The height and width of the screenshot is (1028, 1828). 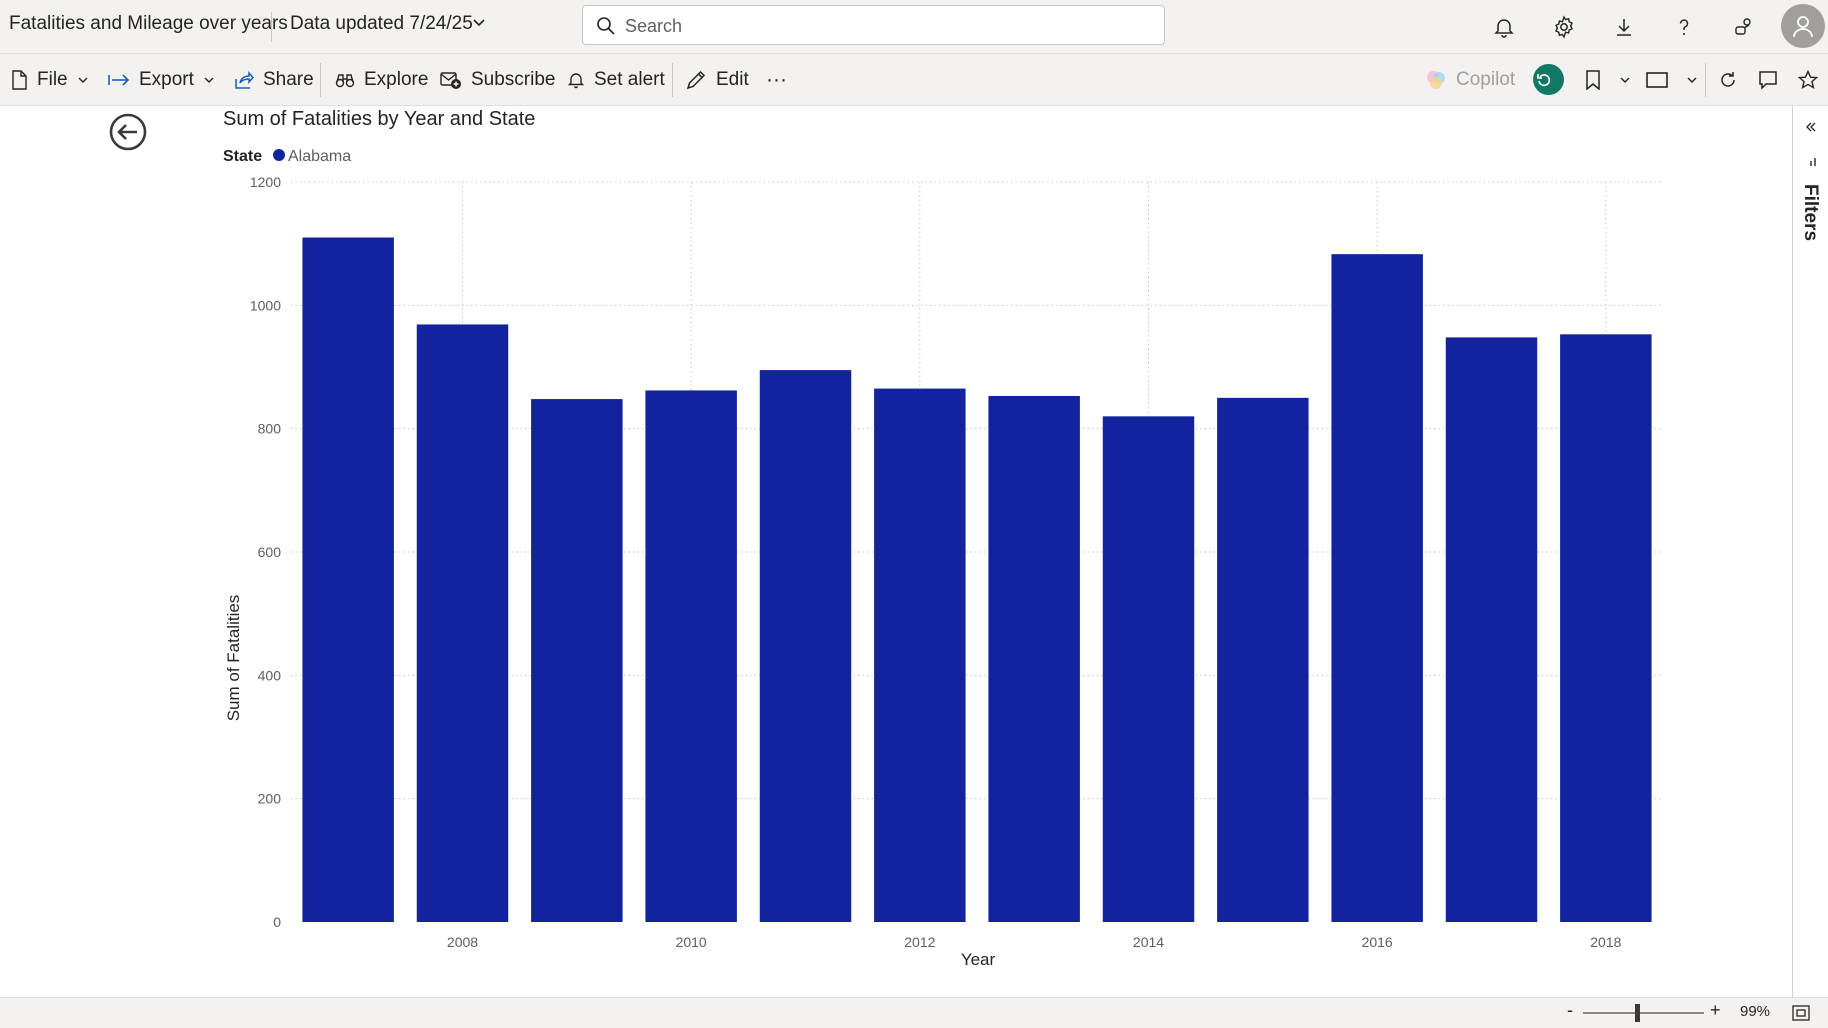 What do you see at coordinates (1811, 127) in the screenshot?
I see `collapse-pane-icon` at bounding box center [1811, 127].